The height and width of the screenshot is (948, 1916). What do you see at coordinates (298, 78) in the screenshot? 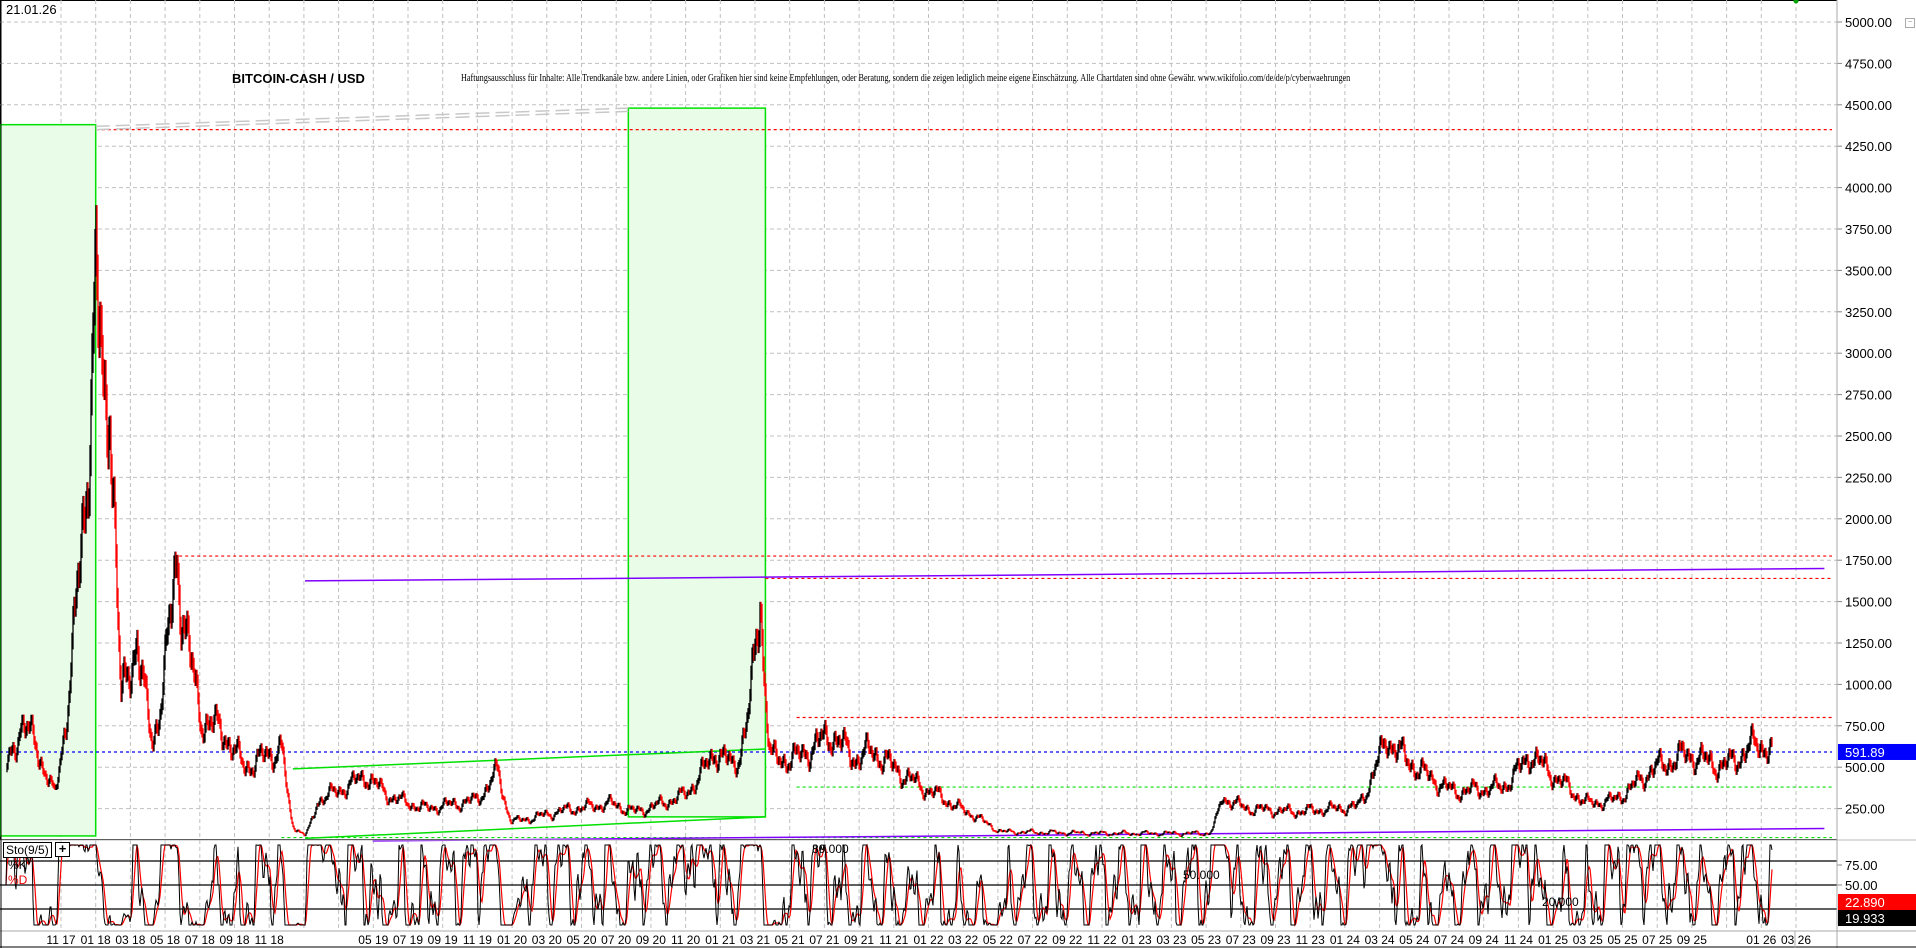
I see `chart-title: BITCOIN-CASH / USD` at bounding box center [298, 78].